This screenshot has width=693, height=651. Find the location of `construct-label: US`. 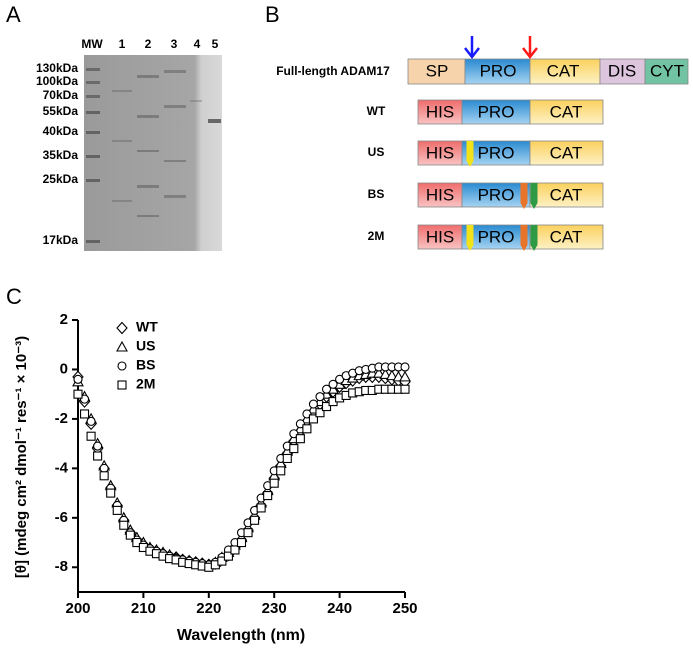

construct-label: US is located at coordinates (376, 152).